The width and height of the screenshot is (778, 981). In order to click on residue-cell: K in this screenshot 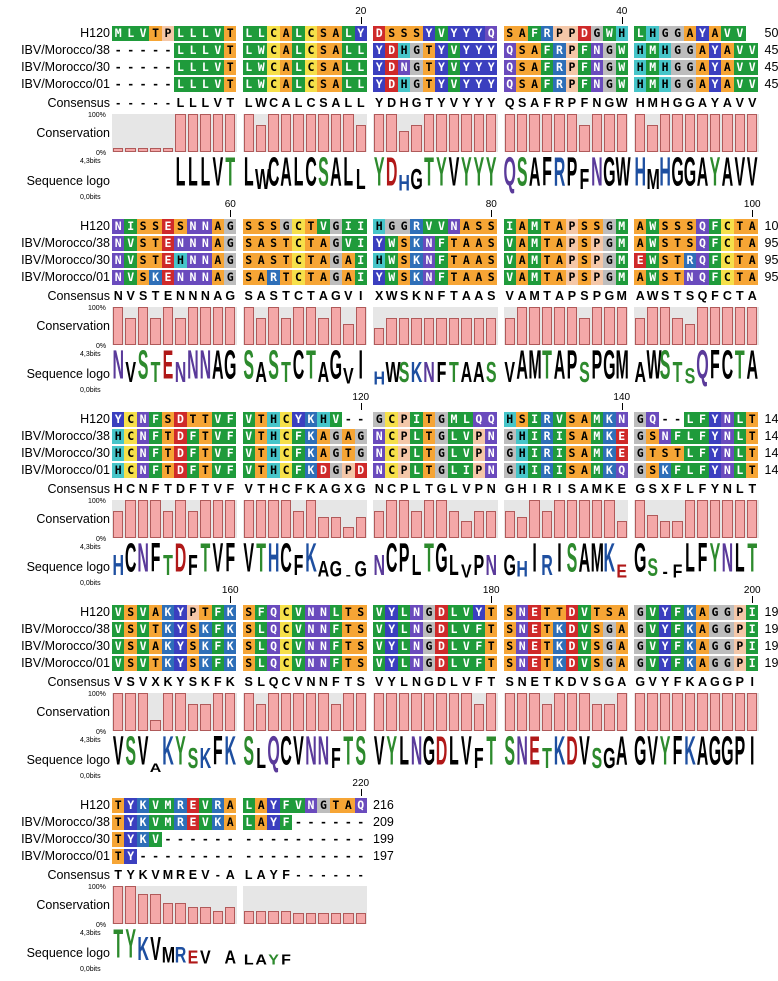, I will do `click(416, 260)`.